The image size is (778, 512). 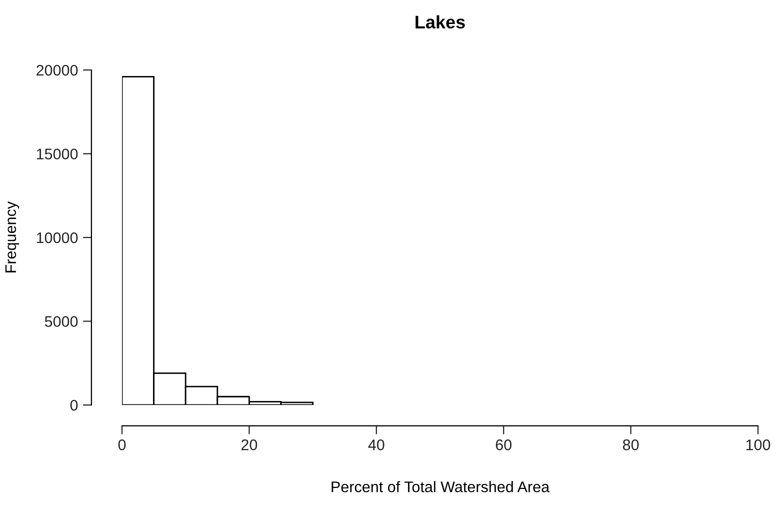 I want to click on x-axis-title: Percent of Total Watershed Area, so click(x=441, y=486).